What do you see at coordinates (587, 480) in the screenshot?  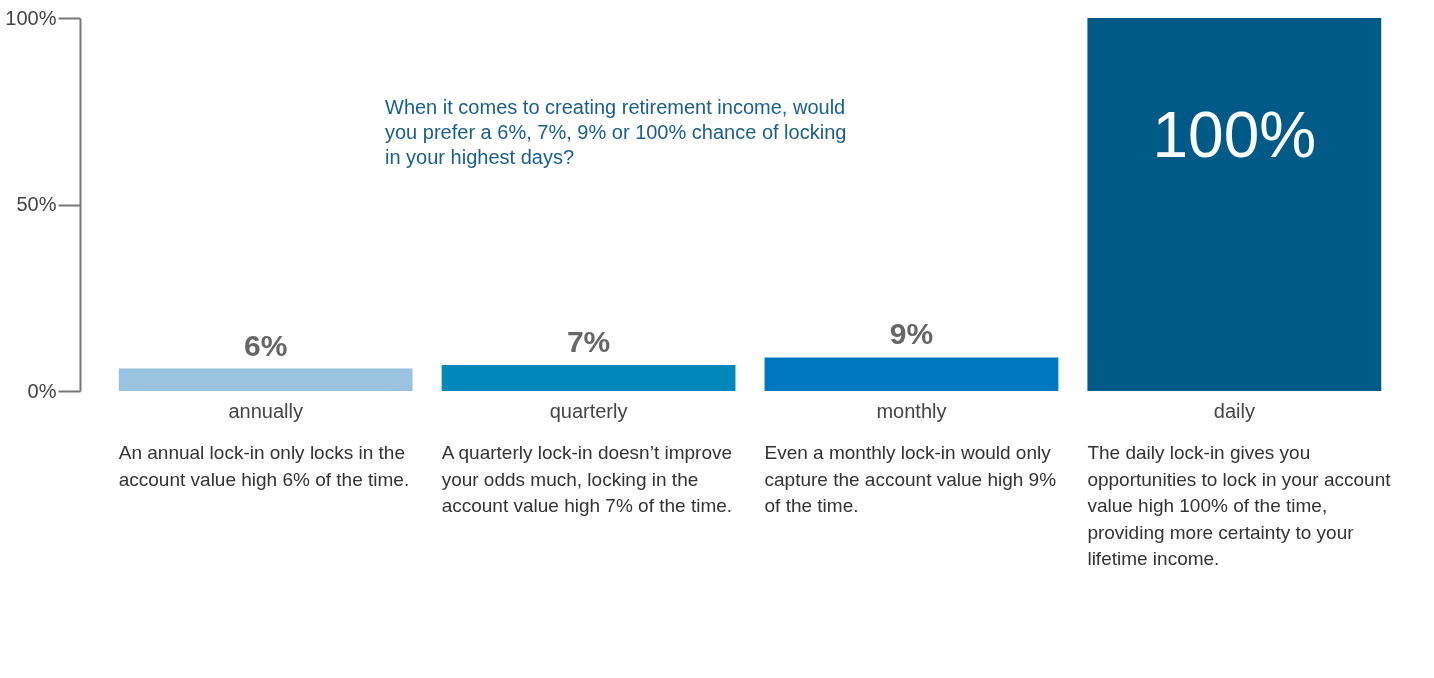 I see `text: A quarterly lock-in doesn’t improve your odds much, locking in the account value high 7% of the time.` at bounding box center [587, 480].